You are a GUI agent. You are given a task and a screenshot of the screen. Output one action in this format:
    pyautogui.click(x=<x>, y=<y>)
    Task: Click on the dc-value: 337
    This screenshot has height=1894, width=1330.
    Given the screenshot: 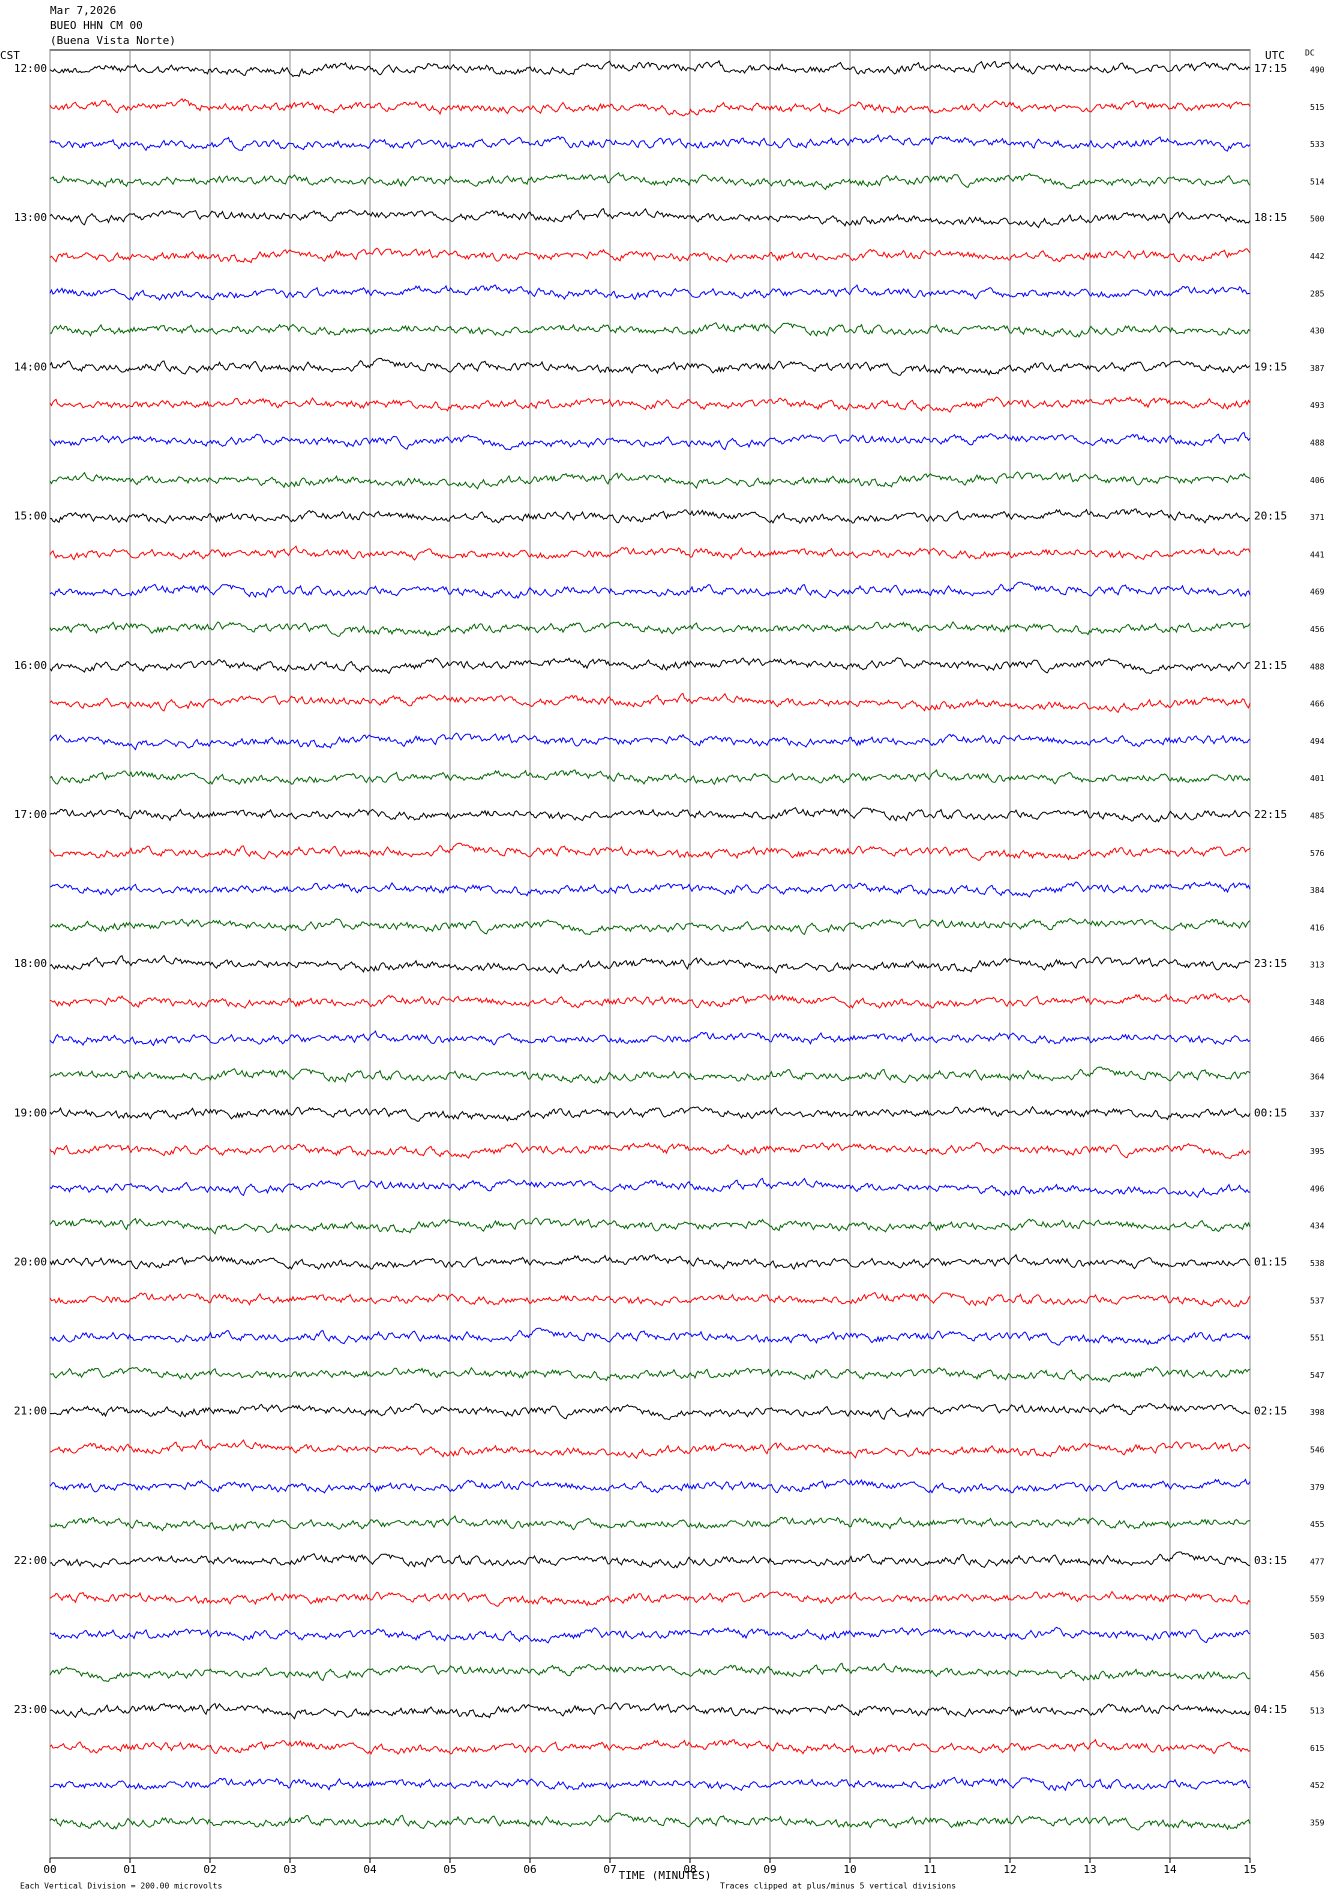 What is the action you would take?
    pyautogui.click(x=1317, y=1114)
    